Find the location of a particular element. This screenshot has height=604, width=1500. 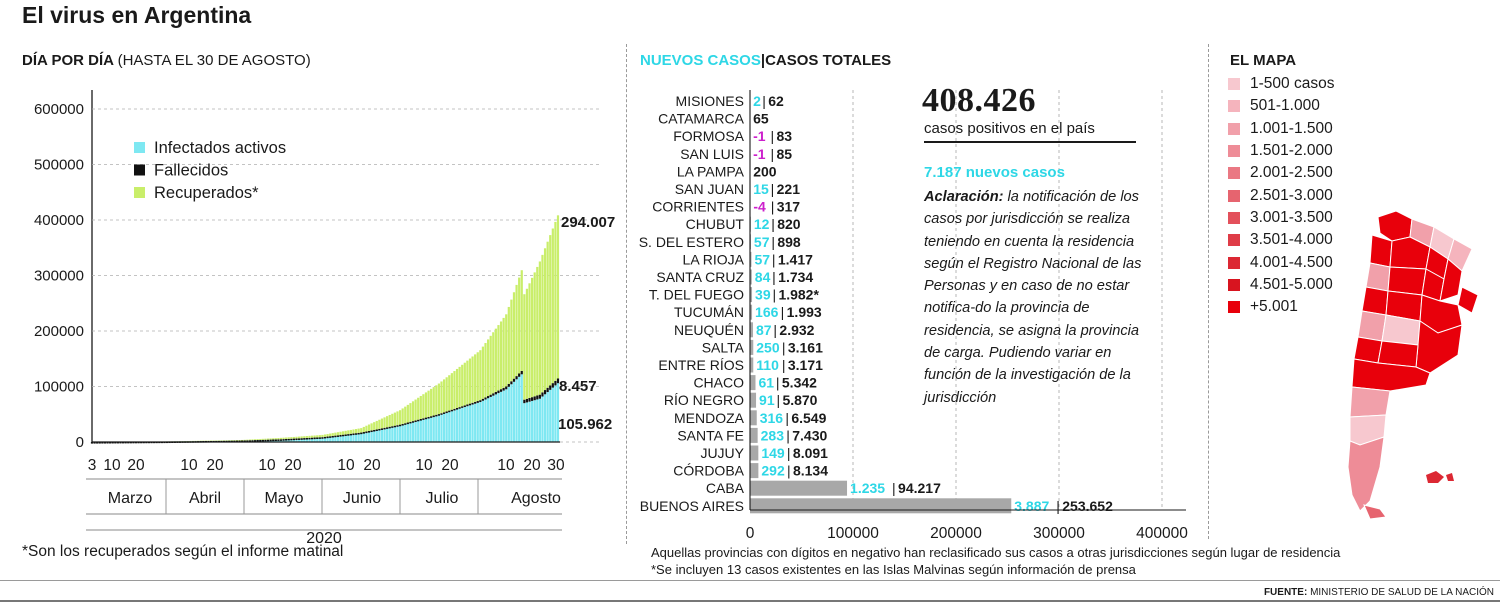

new-cases-label: 283 is located at coordinates (773, 435).